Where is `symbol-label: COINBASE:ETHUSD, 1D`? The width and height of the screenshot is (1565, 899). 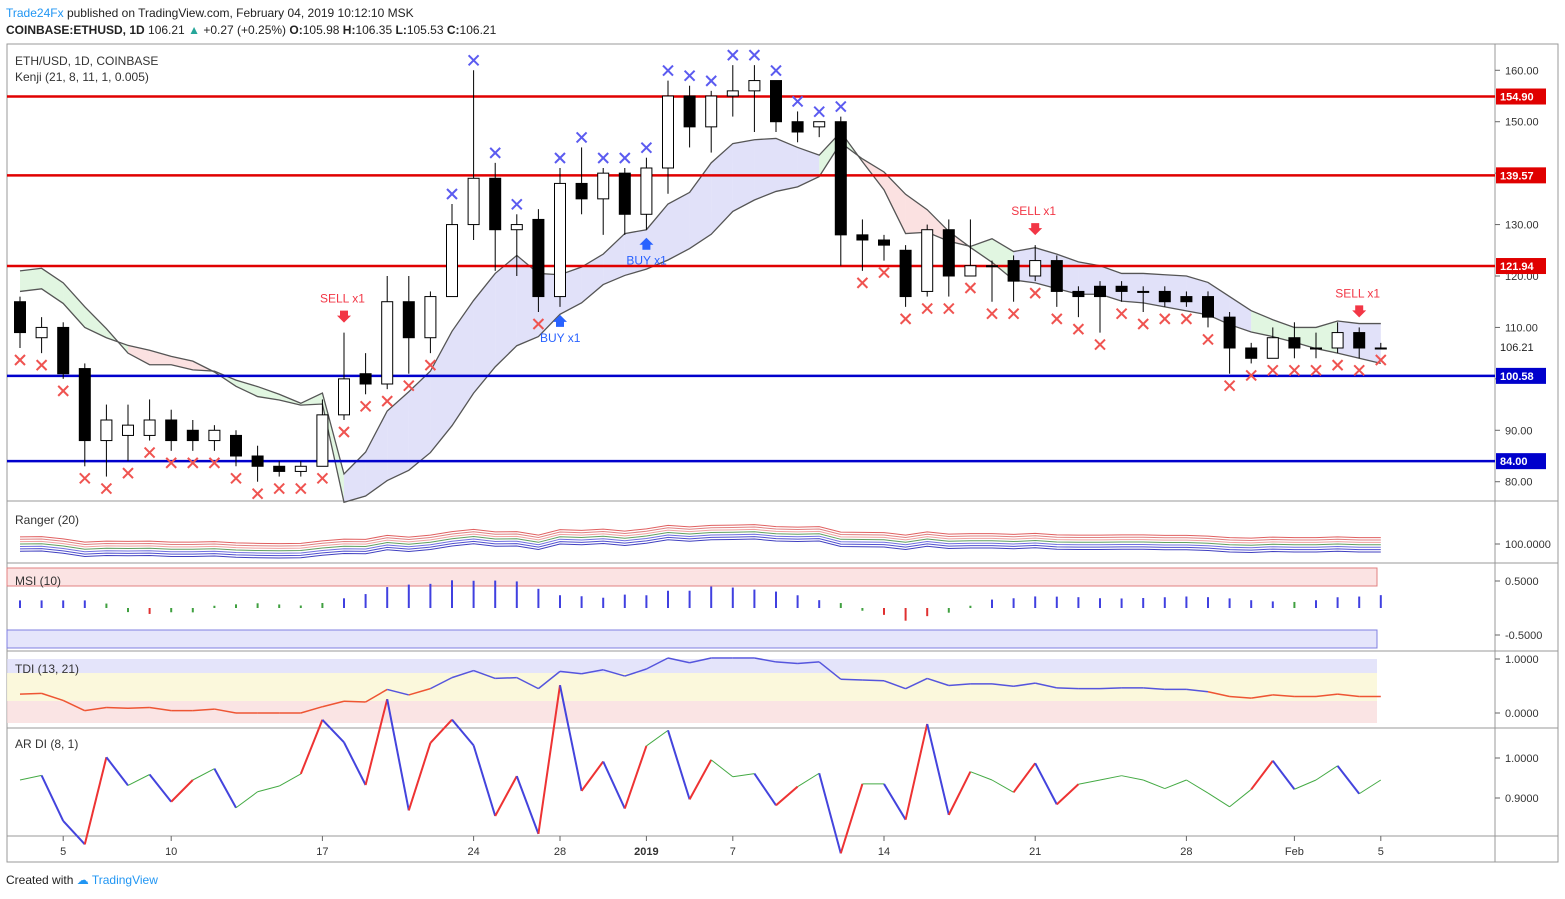 symbol-label: COINBASE:ETHUSD, 1D is located at coordinates (75, 30).